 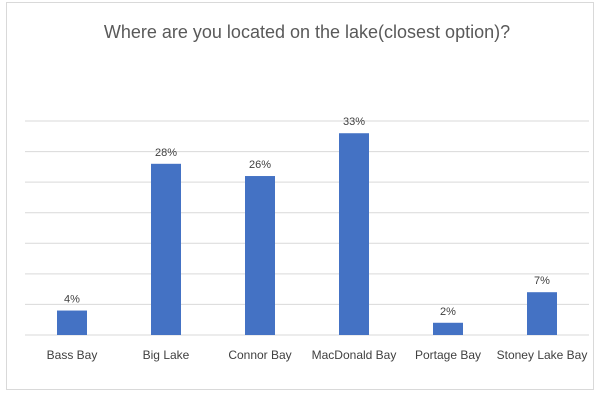 I want to click on x-tick-label: Big Lake, so click(x=166, y=355).